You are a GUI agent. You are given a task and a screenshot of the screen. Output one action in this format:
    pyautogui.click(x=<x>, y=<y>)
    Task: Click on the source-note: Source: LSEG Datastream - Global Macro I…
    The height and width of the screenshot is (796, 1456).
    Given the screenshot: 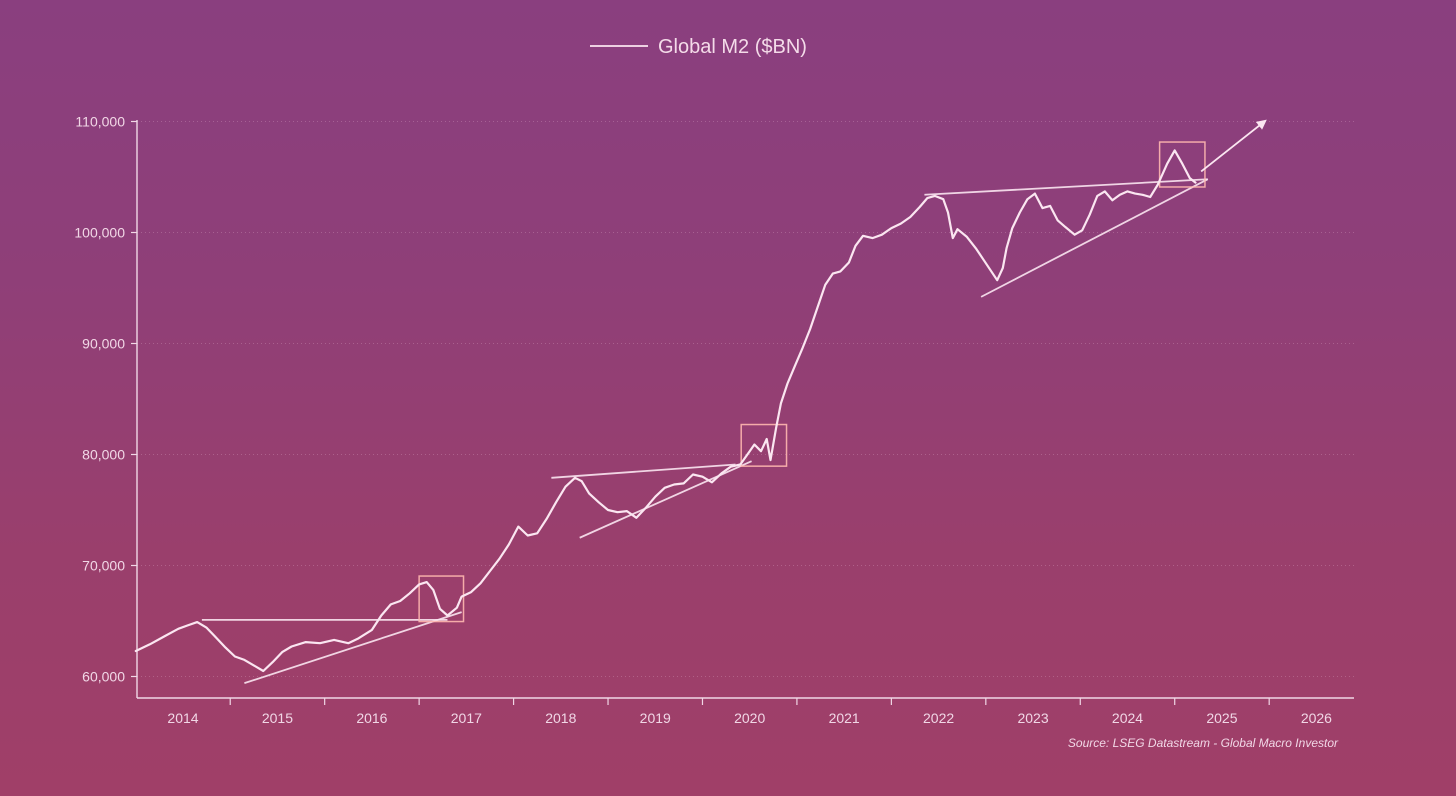 What is the action you would take?
    pyautogui.click(x=1203, y=743)
    